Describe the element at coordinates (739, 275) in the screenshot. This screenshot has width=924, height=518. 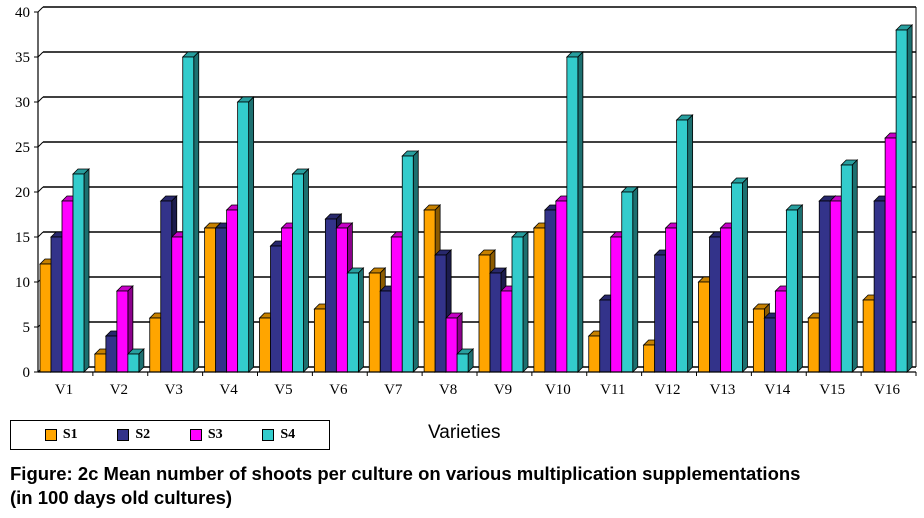
I see `bar-S4-V13` at that location.